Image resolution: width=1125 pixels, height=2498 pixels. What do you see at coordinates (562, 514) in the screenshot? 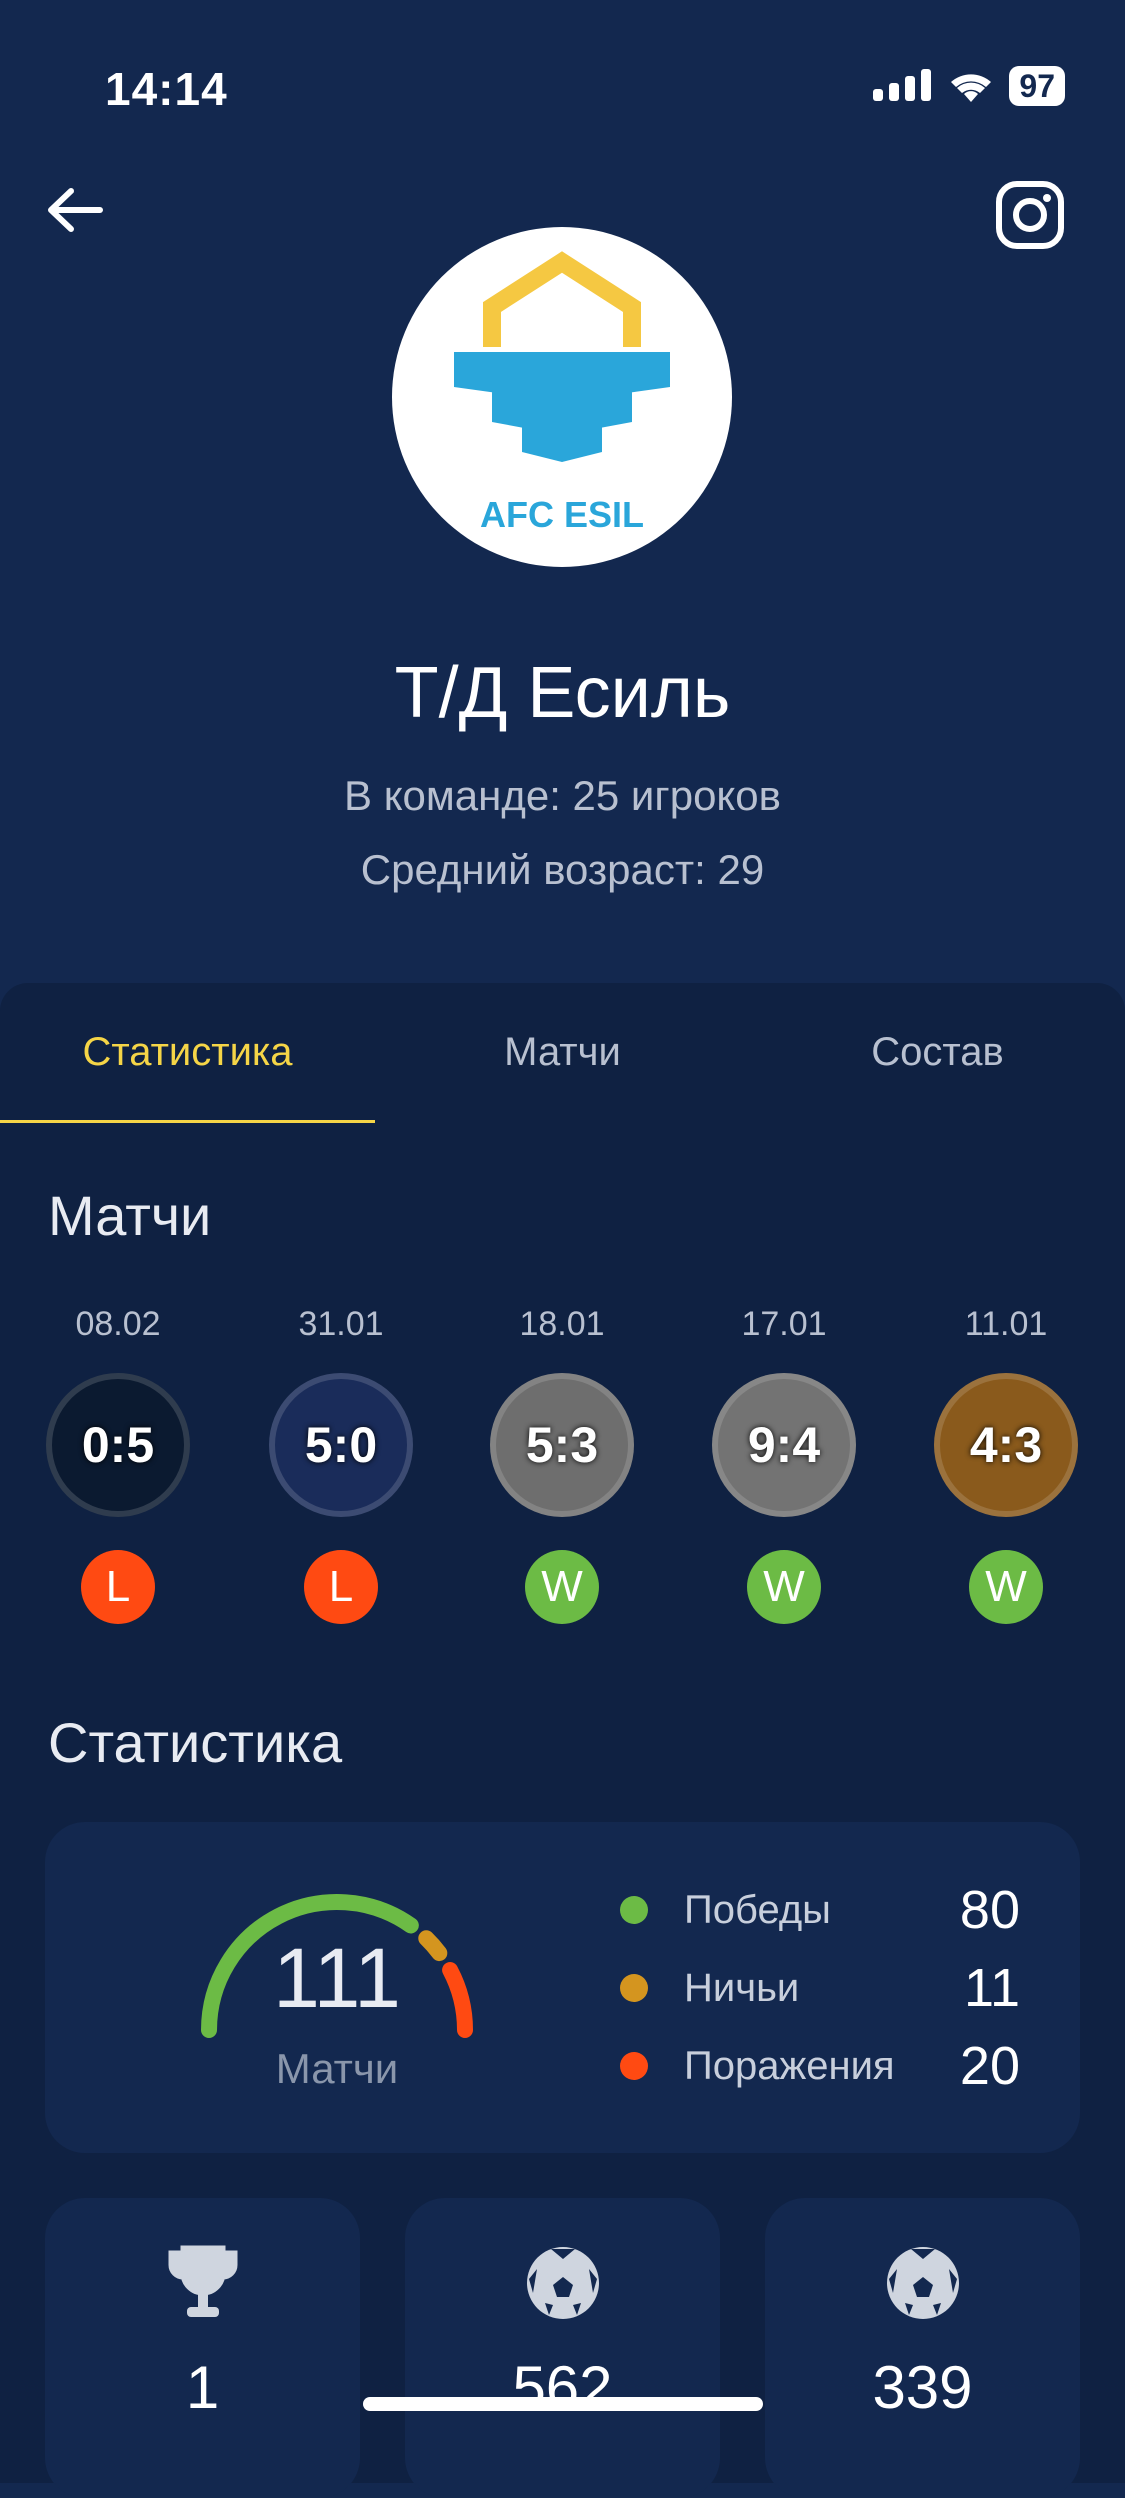
I see `svg-text: AFC ESIL` at bounding box center [562, 514].